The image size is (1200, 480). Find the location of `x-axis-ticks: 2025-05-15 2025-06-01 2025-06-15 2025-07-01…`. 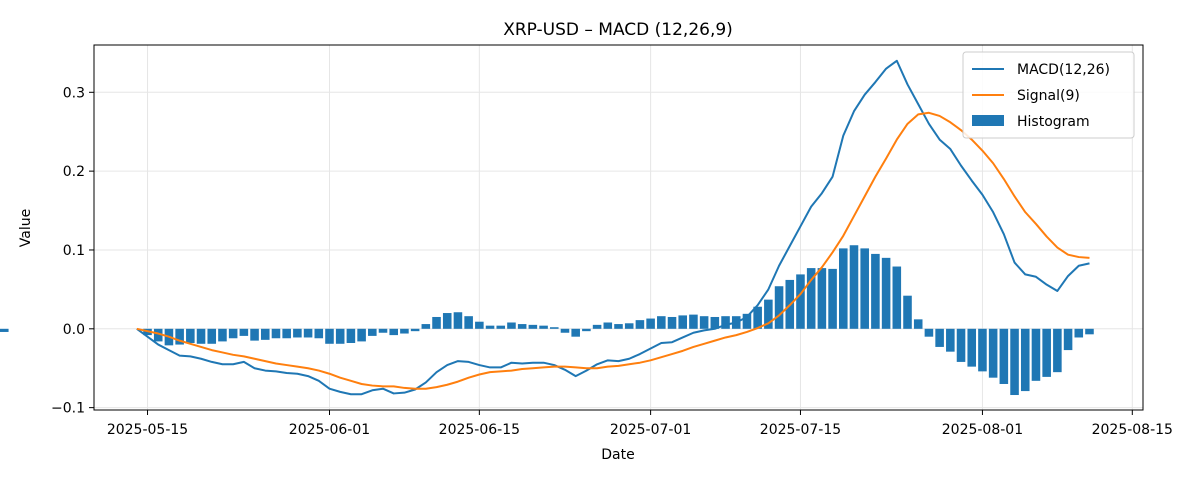

x-axis-ticks: 2025-05-15 2025-06-01 2025-06-15 2025-07-01… is located at coordinates (640, 424).